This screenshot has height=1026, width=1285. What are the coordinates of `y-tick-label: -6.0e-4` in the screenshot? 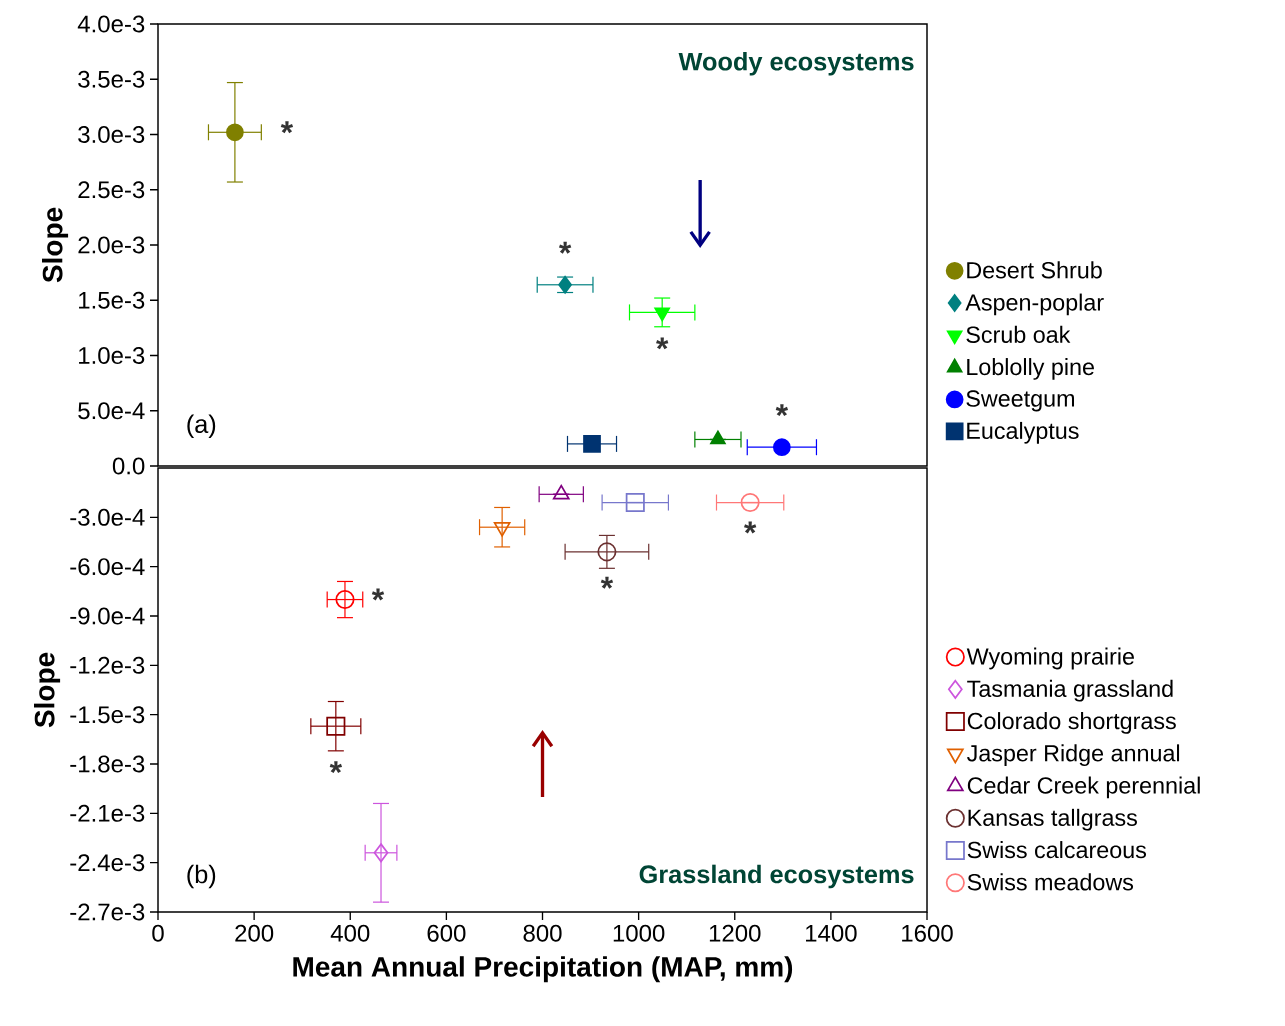 It's located at (107, 567).